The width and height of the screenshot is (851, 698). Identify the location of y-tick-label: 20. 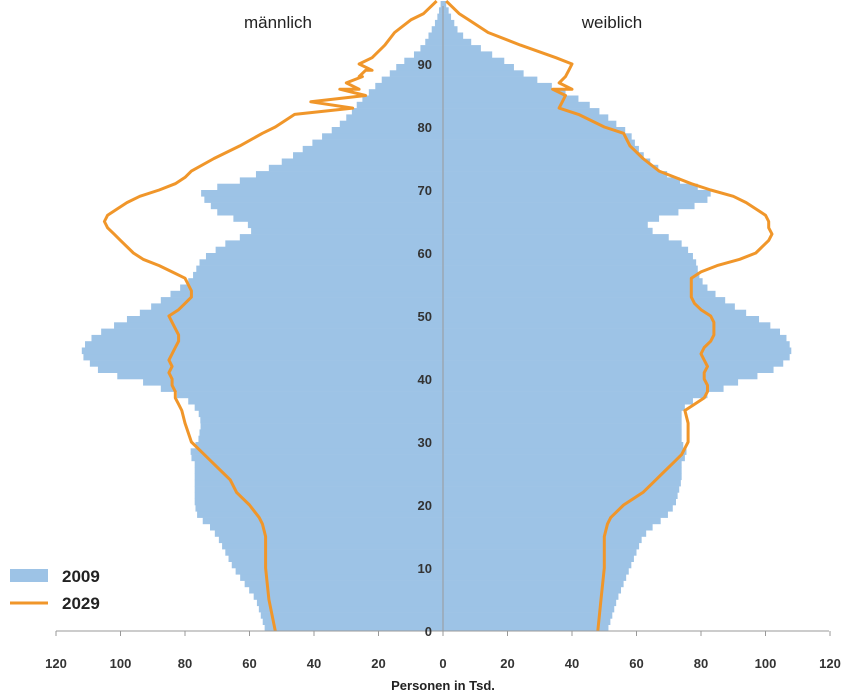
(425, 505).